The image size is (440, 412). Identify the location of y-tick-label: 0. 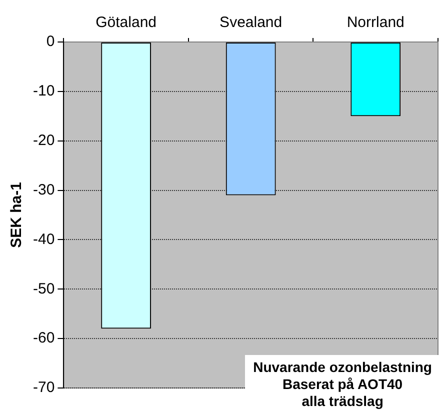
(50, 41).